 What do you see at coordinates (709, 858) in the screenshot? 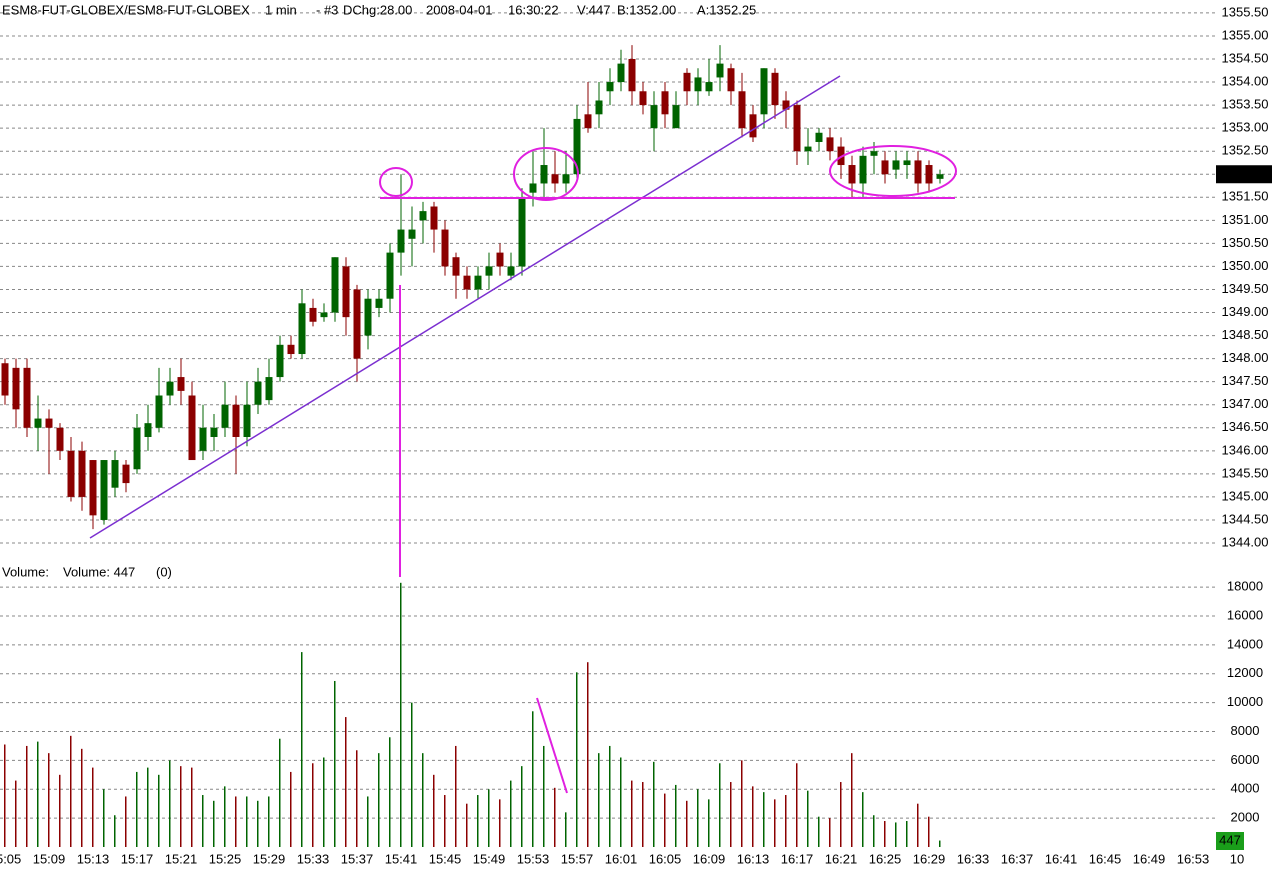
I see `x-tick-label: 16:09` at bounding box center [709, 858].